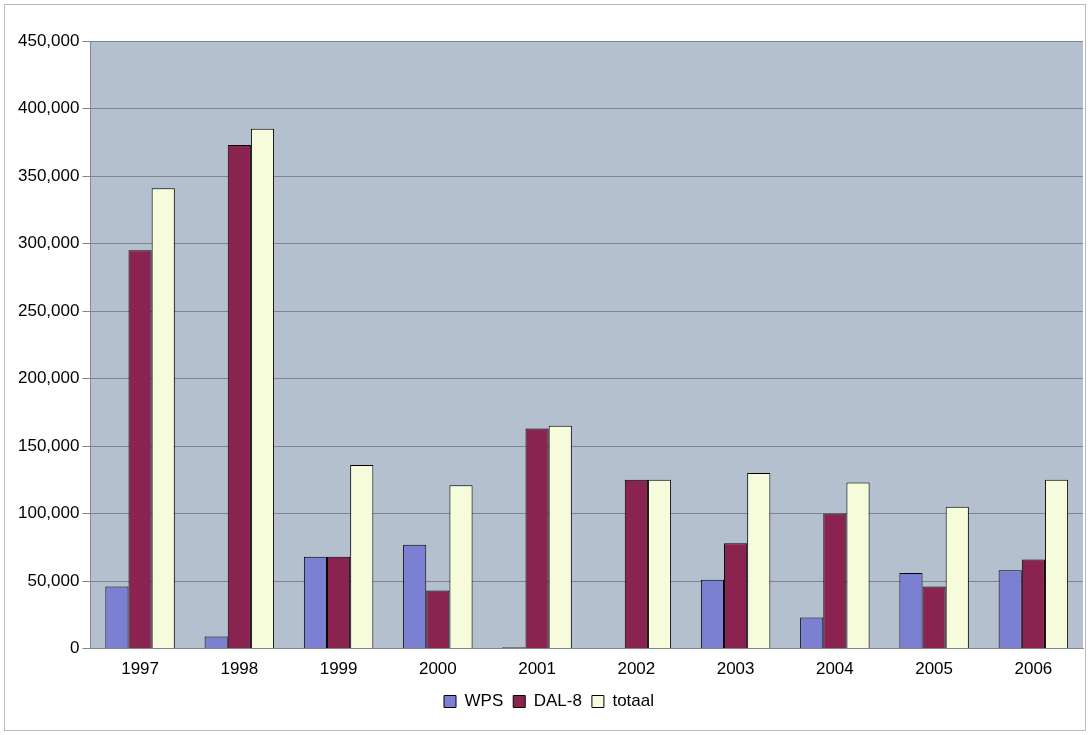 Image resolution: width=1090 pixels, height=735 pixels. What do you see at coordinates (49, 243) in the screenshot?
I see `y-tick-label: 300,000` at bounding box center [49, 243].